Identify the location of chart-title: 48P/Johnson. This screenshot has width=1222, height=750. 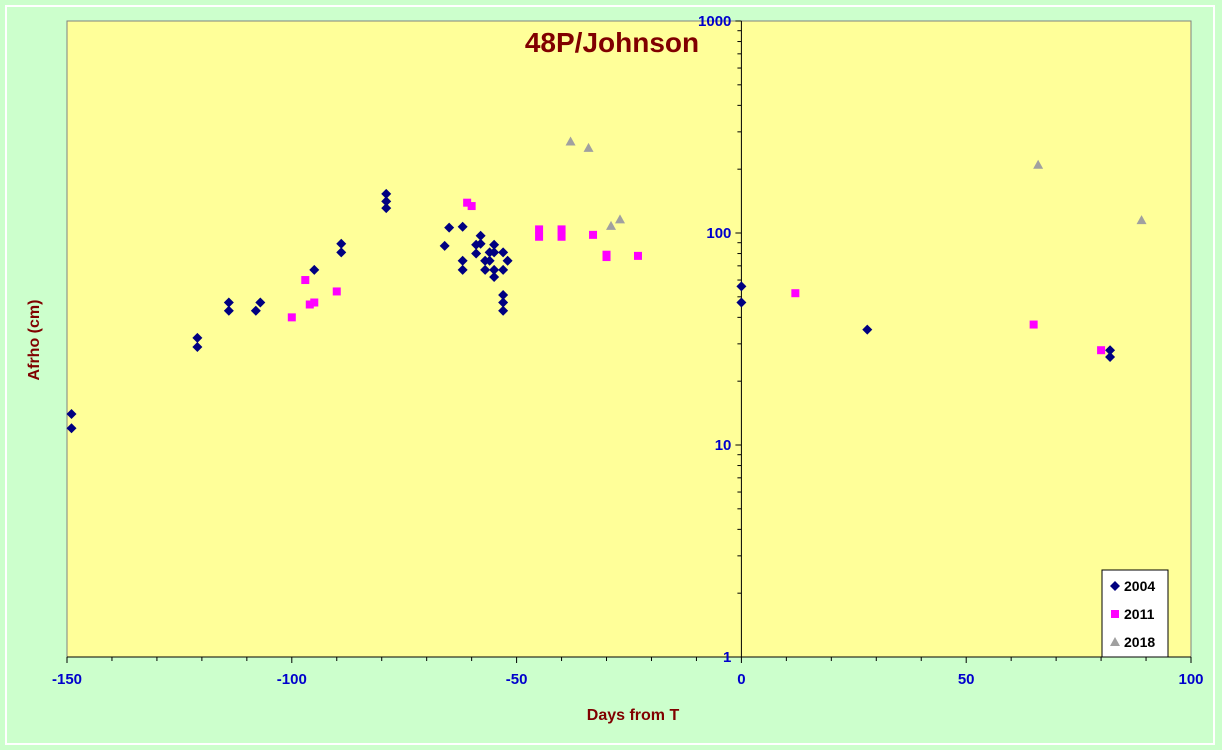
(612, 42).